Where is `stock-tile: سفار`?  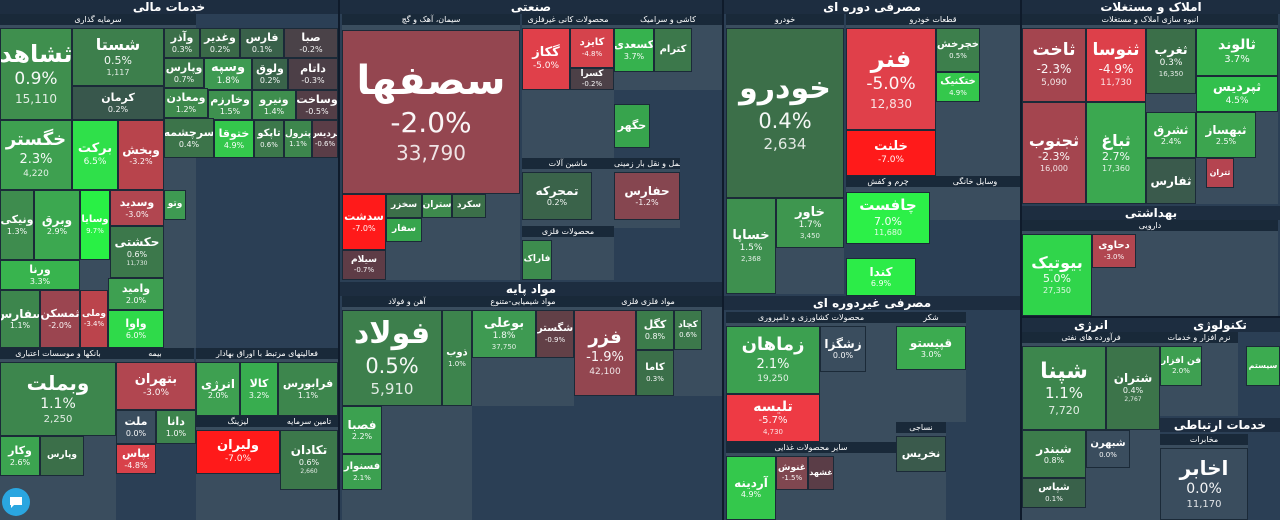 stock-tile: سفار is located at coordinates (404, 230).